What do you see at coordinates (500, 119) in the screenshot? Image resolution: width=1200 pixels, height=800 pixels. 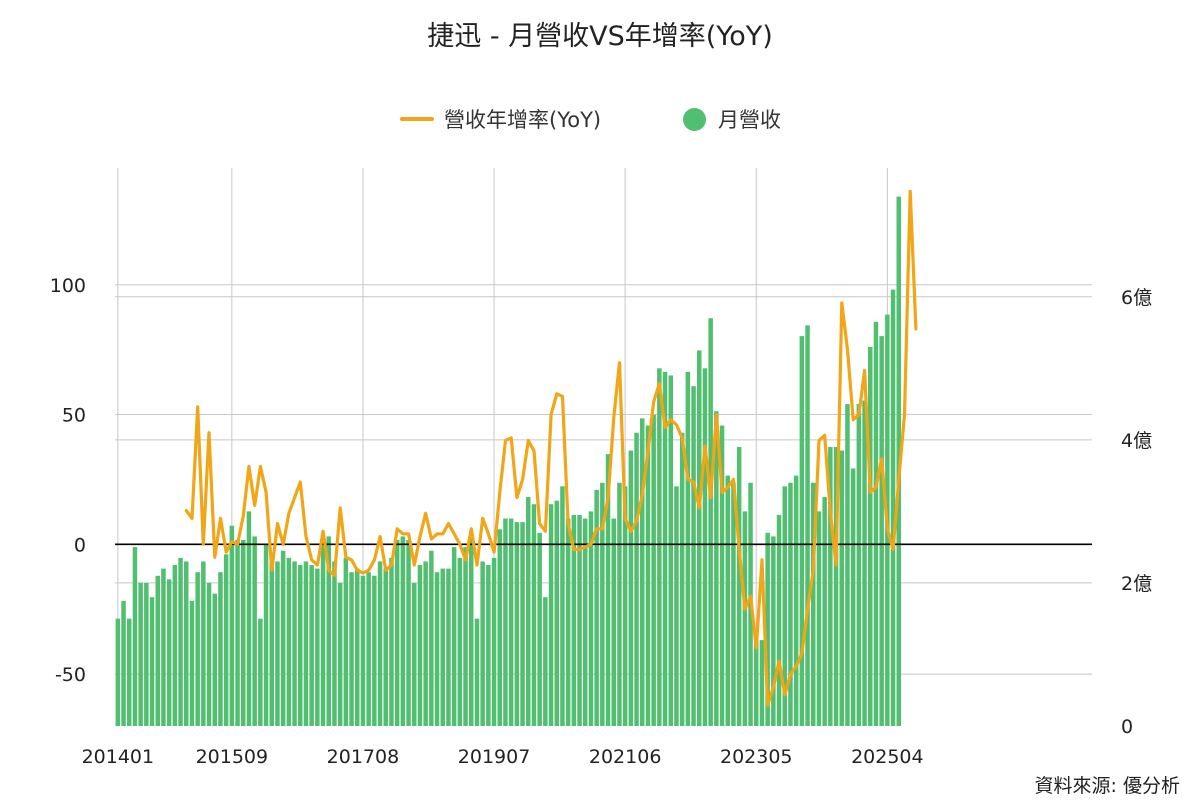 I see `legend-item-yoy: 營收年增率(YoY)` at bounding box center [500, 119].